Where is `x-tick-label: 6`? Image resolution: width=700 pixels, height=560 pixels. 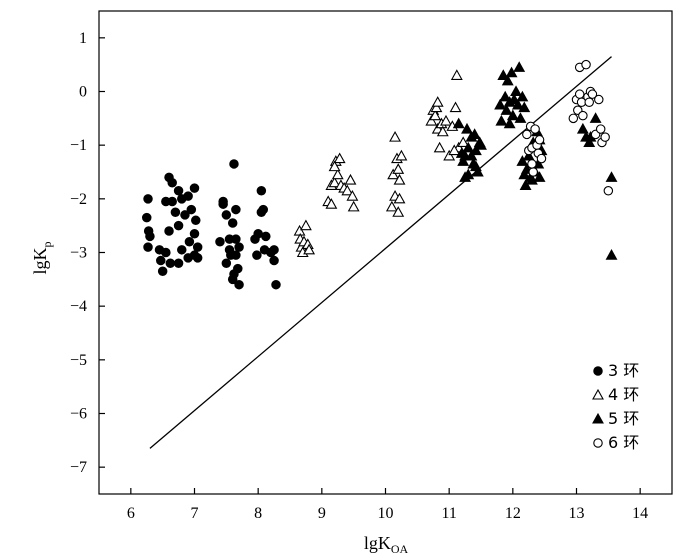 x-tick-label: 6 is located at coordinates (131, 513).